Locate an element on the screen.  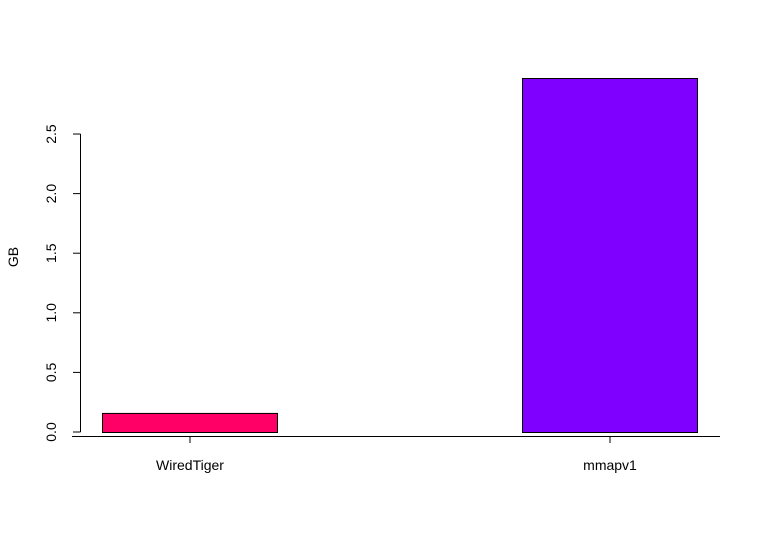
bar-wiredtiger is located at coordinates (190, 422).